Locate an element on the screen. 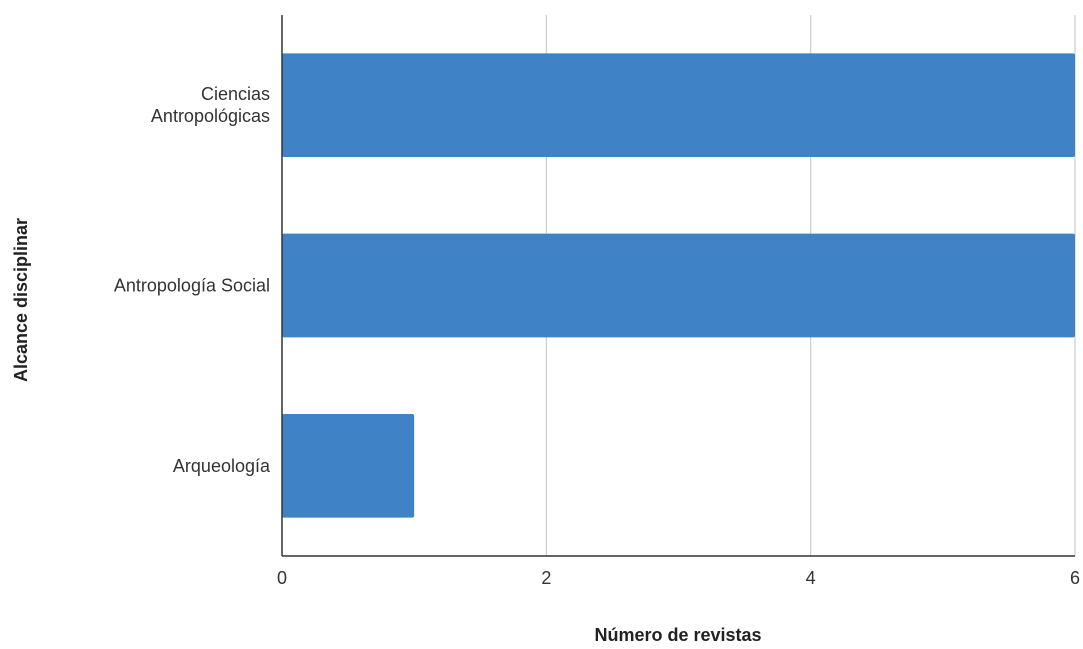 This screenshot has height=649, width=1083. y-axis-title: Alcance disciplinar is located at coordinates (21, 300).